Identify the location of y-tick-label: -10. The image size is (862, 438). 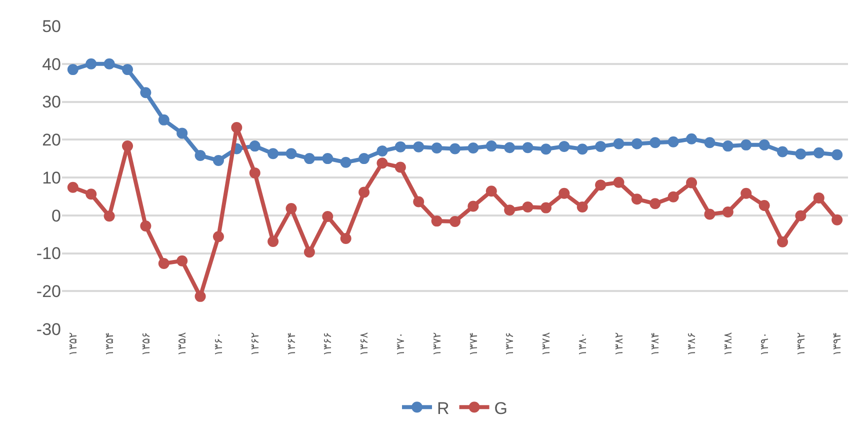
(48, 254).